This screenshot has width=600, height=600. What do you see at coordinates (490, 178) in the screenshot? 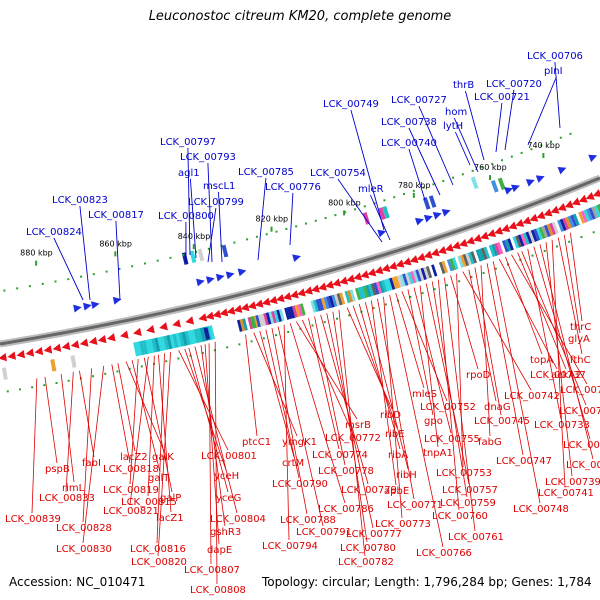
I see `scale-tick-mark` at bounding box center [490, 178].